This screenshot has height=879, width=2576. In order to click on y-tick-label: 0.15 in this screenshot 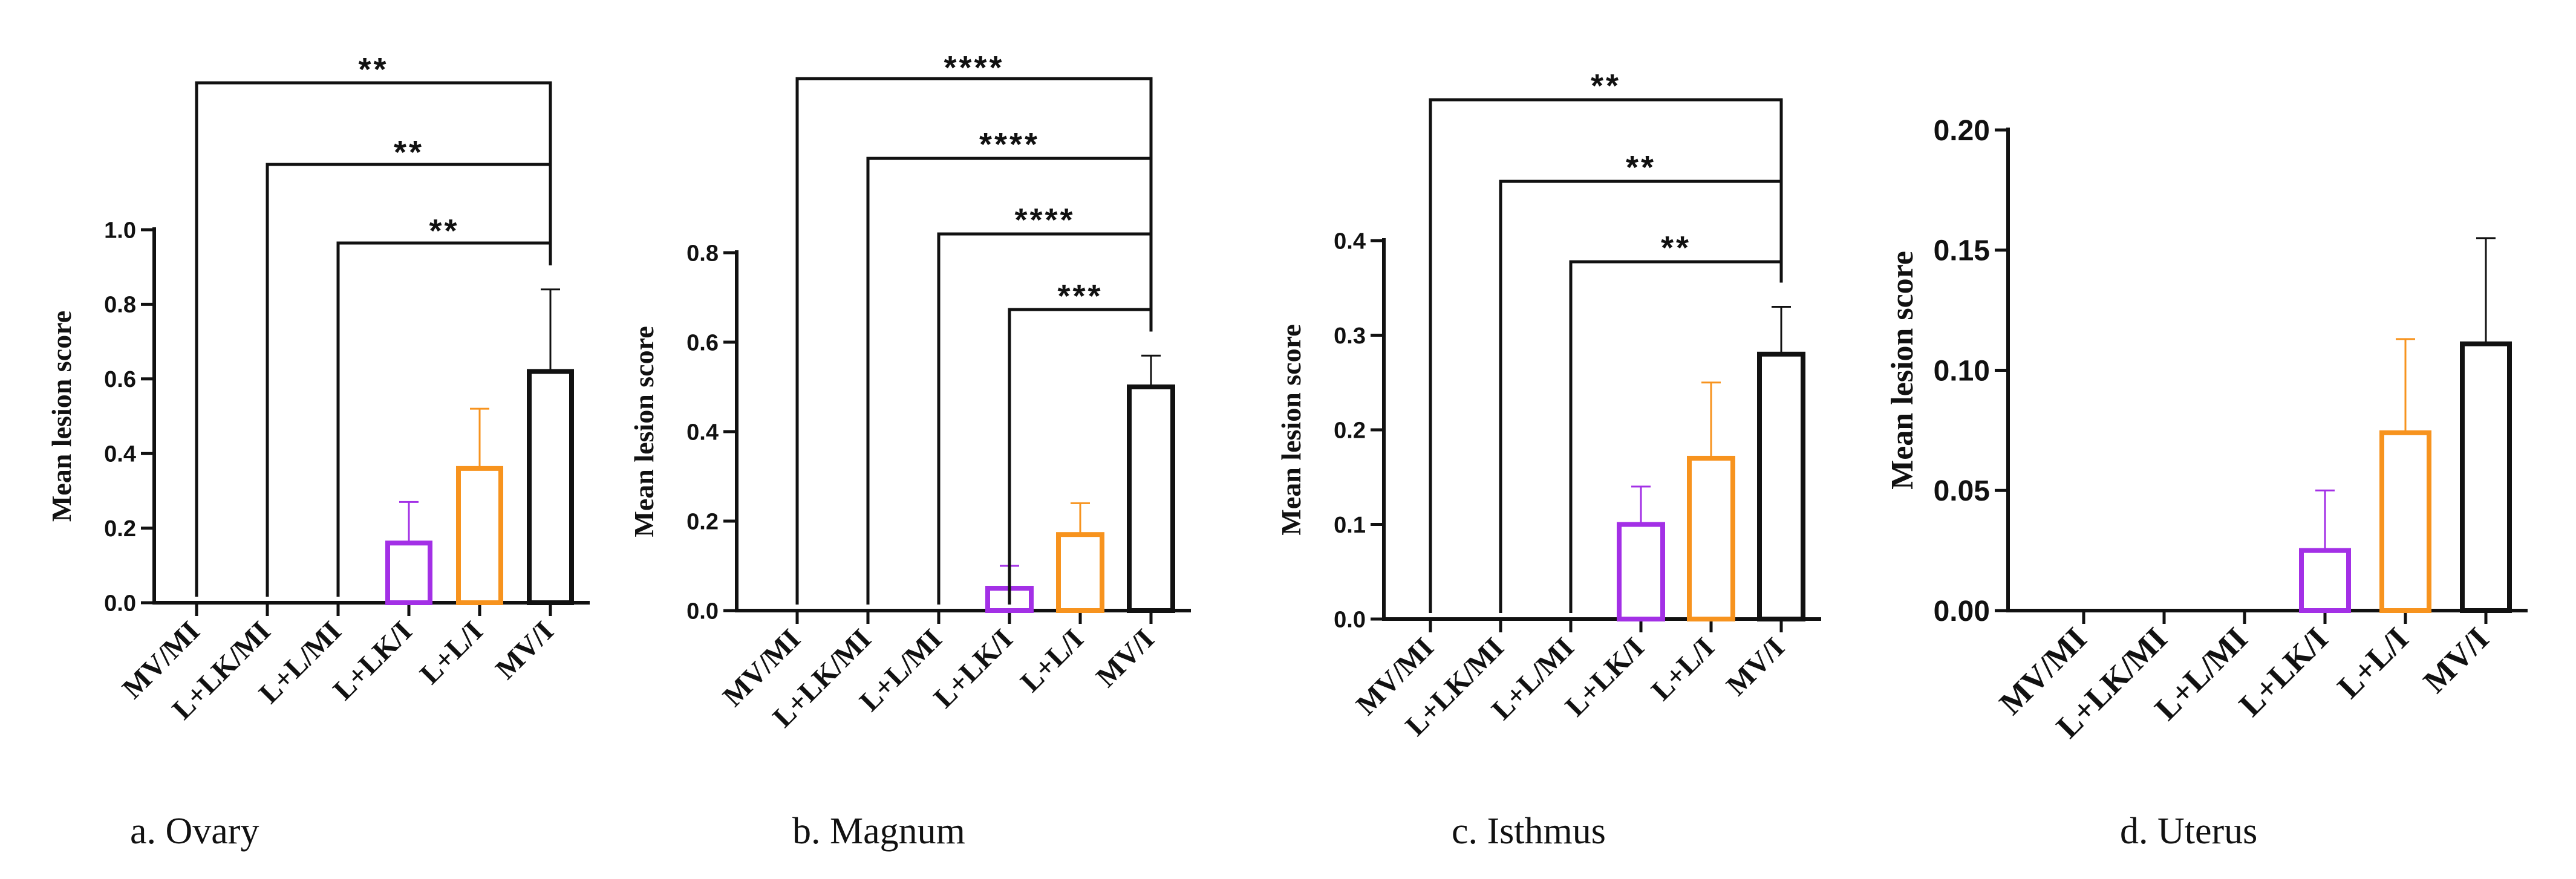, I will do `click(1962, 251)`.